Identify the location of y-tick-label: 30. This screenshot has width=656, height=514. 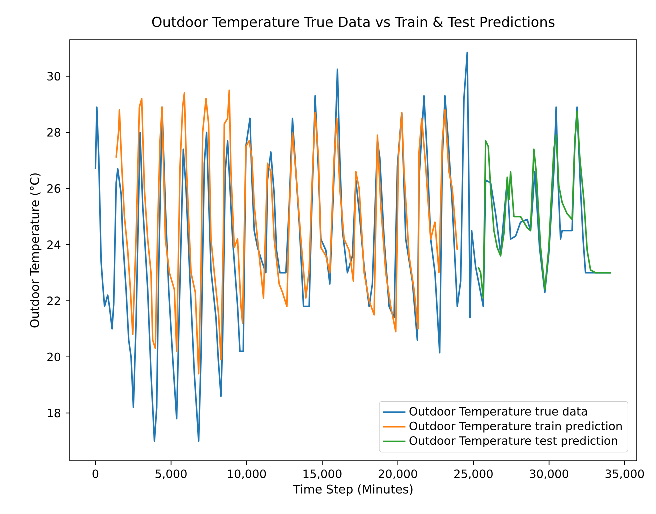
(54, 76).